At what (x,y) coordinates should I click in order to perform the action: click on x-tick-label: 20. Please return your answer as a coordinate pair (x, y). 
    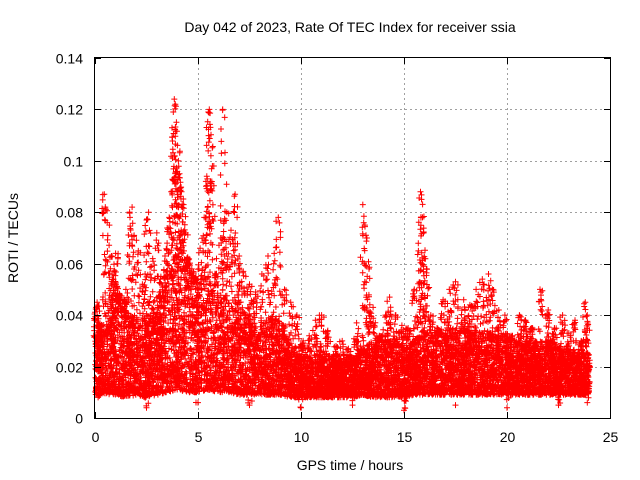
    Looking at the image, I should click on (508, 437).